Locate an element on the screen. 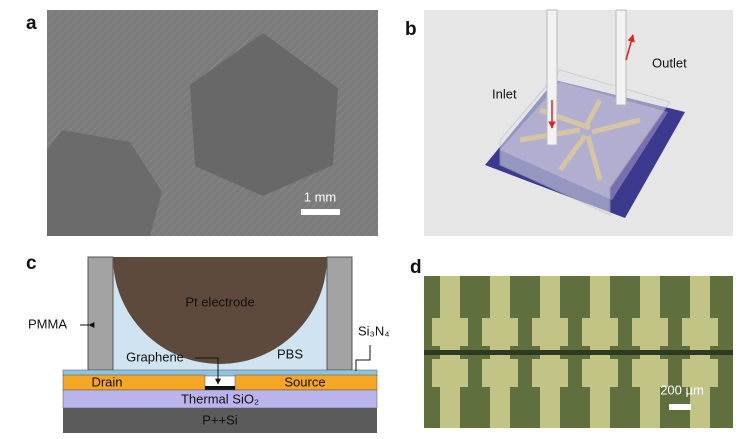 The width and height of the screenshot is (752, 439). channel-line is located at coordinates (578, 352).